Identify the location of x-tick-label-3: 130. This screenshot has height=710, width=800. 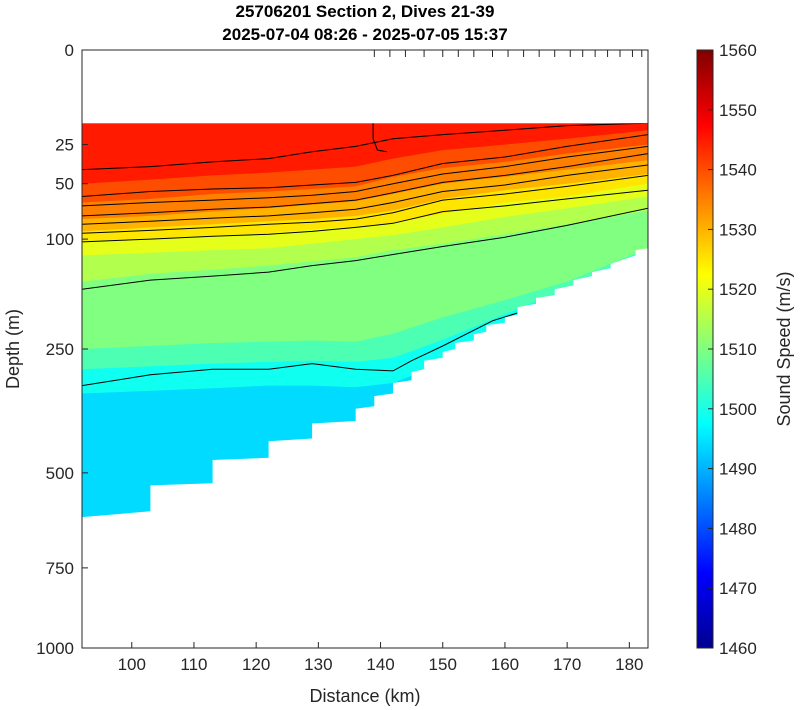
(318, 664).